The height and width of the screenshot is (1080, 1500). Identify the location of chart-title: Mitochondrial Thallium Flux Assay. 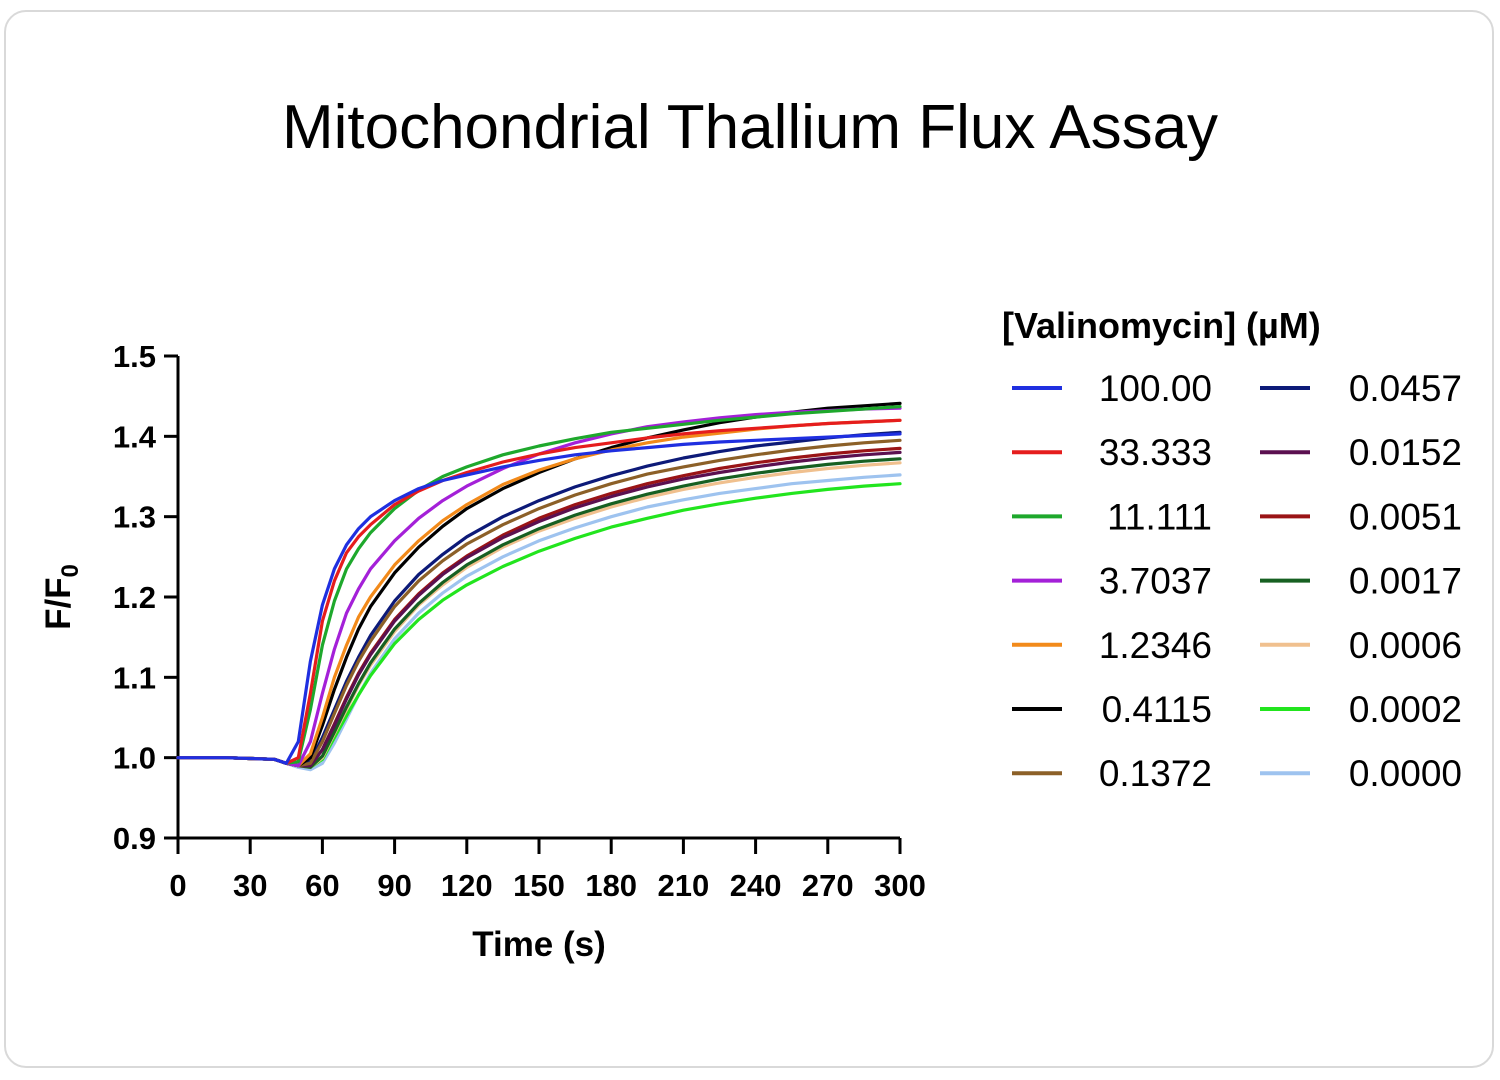
(750, 127).